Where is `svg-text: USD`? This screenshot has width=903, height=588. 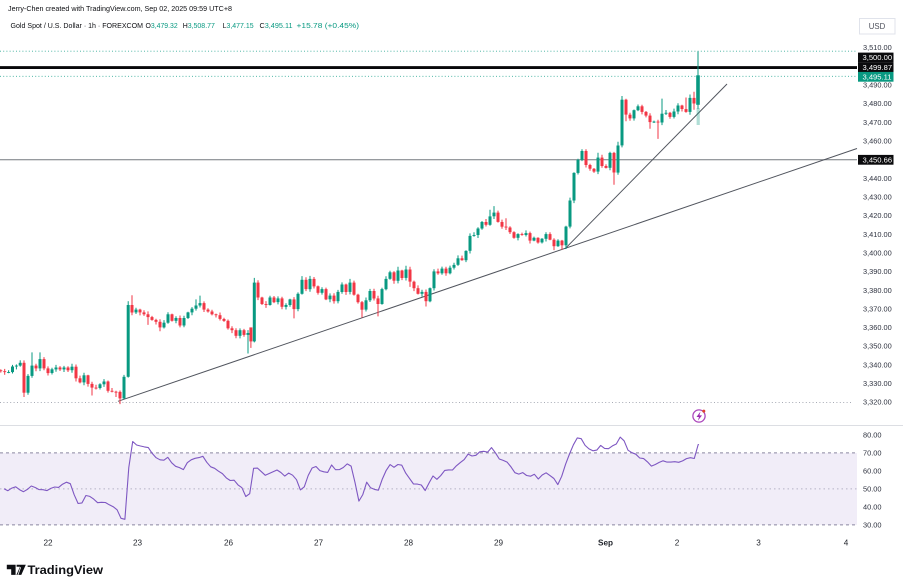
svg-text: USD is located at coordinates (877, 26).